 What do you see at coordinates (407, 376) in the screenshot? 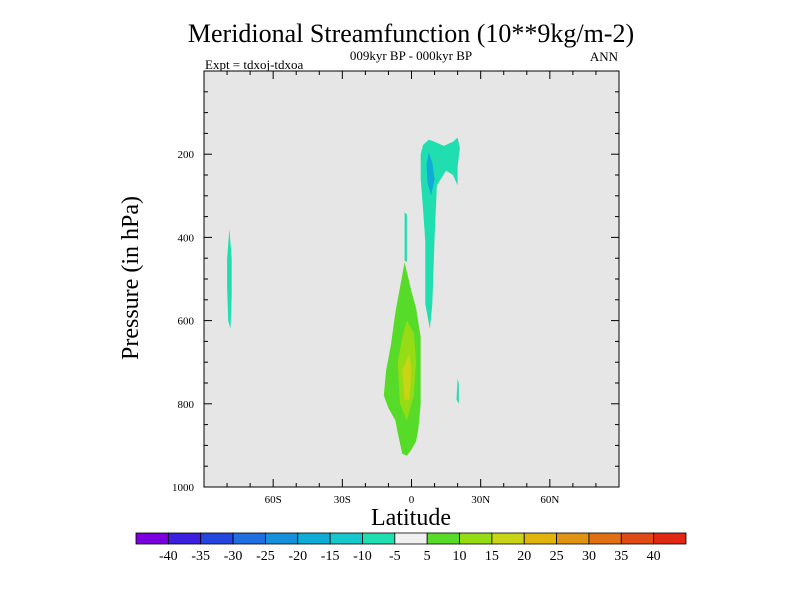
I see `contour-lower-tropospheric-inner-core` at bounding box center [407, 376].